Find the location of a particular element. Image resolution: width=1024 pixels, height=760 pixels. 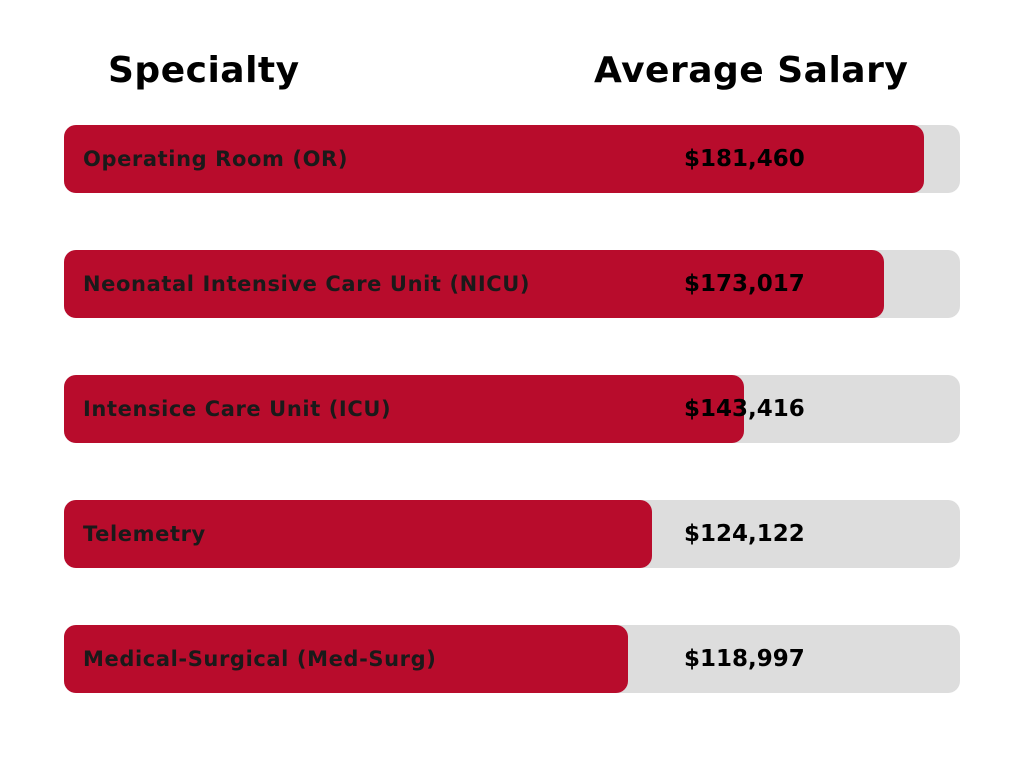

bar-row: Operating Room (OR) $181,460 is located at coordinates (512, 159).